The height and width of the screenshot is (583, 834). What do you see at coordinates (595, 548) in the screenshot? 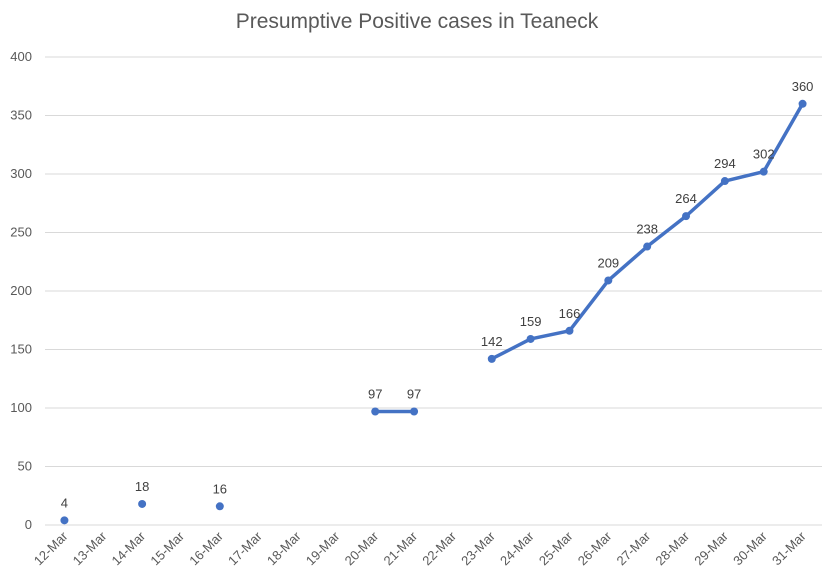
I see `x-tick-label: 26-Mar` at bounding box center [595, 548].